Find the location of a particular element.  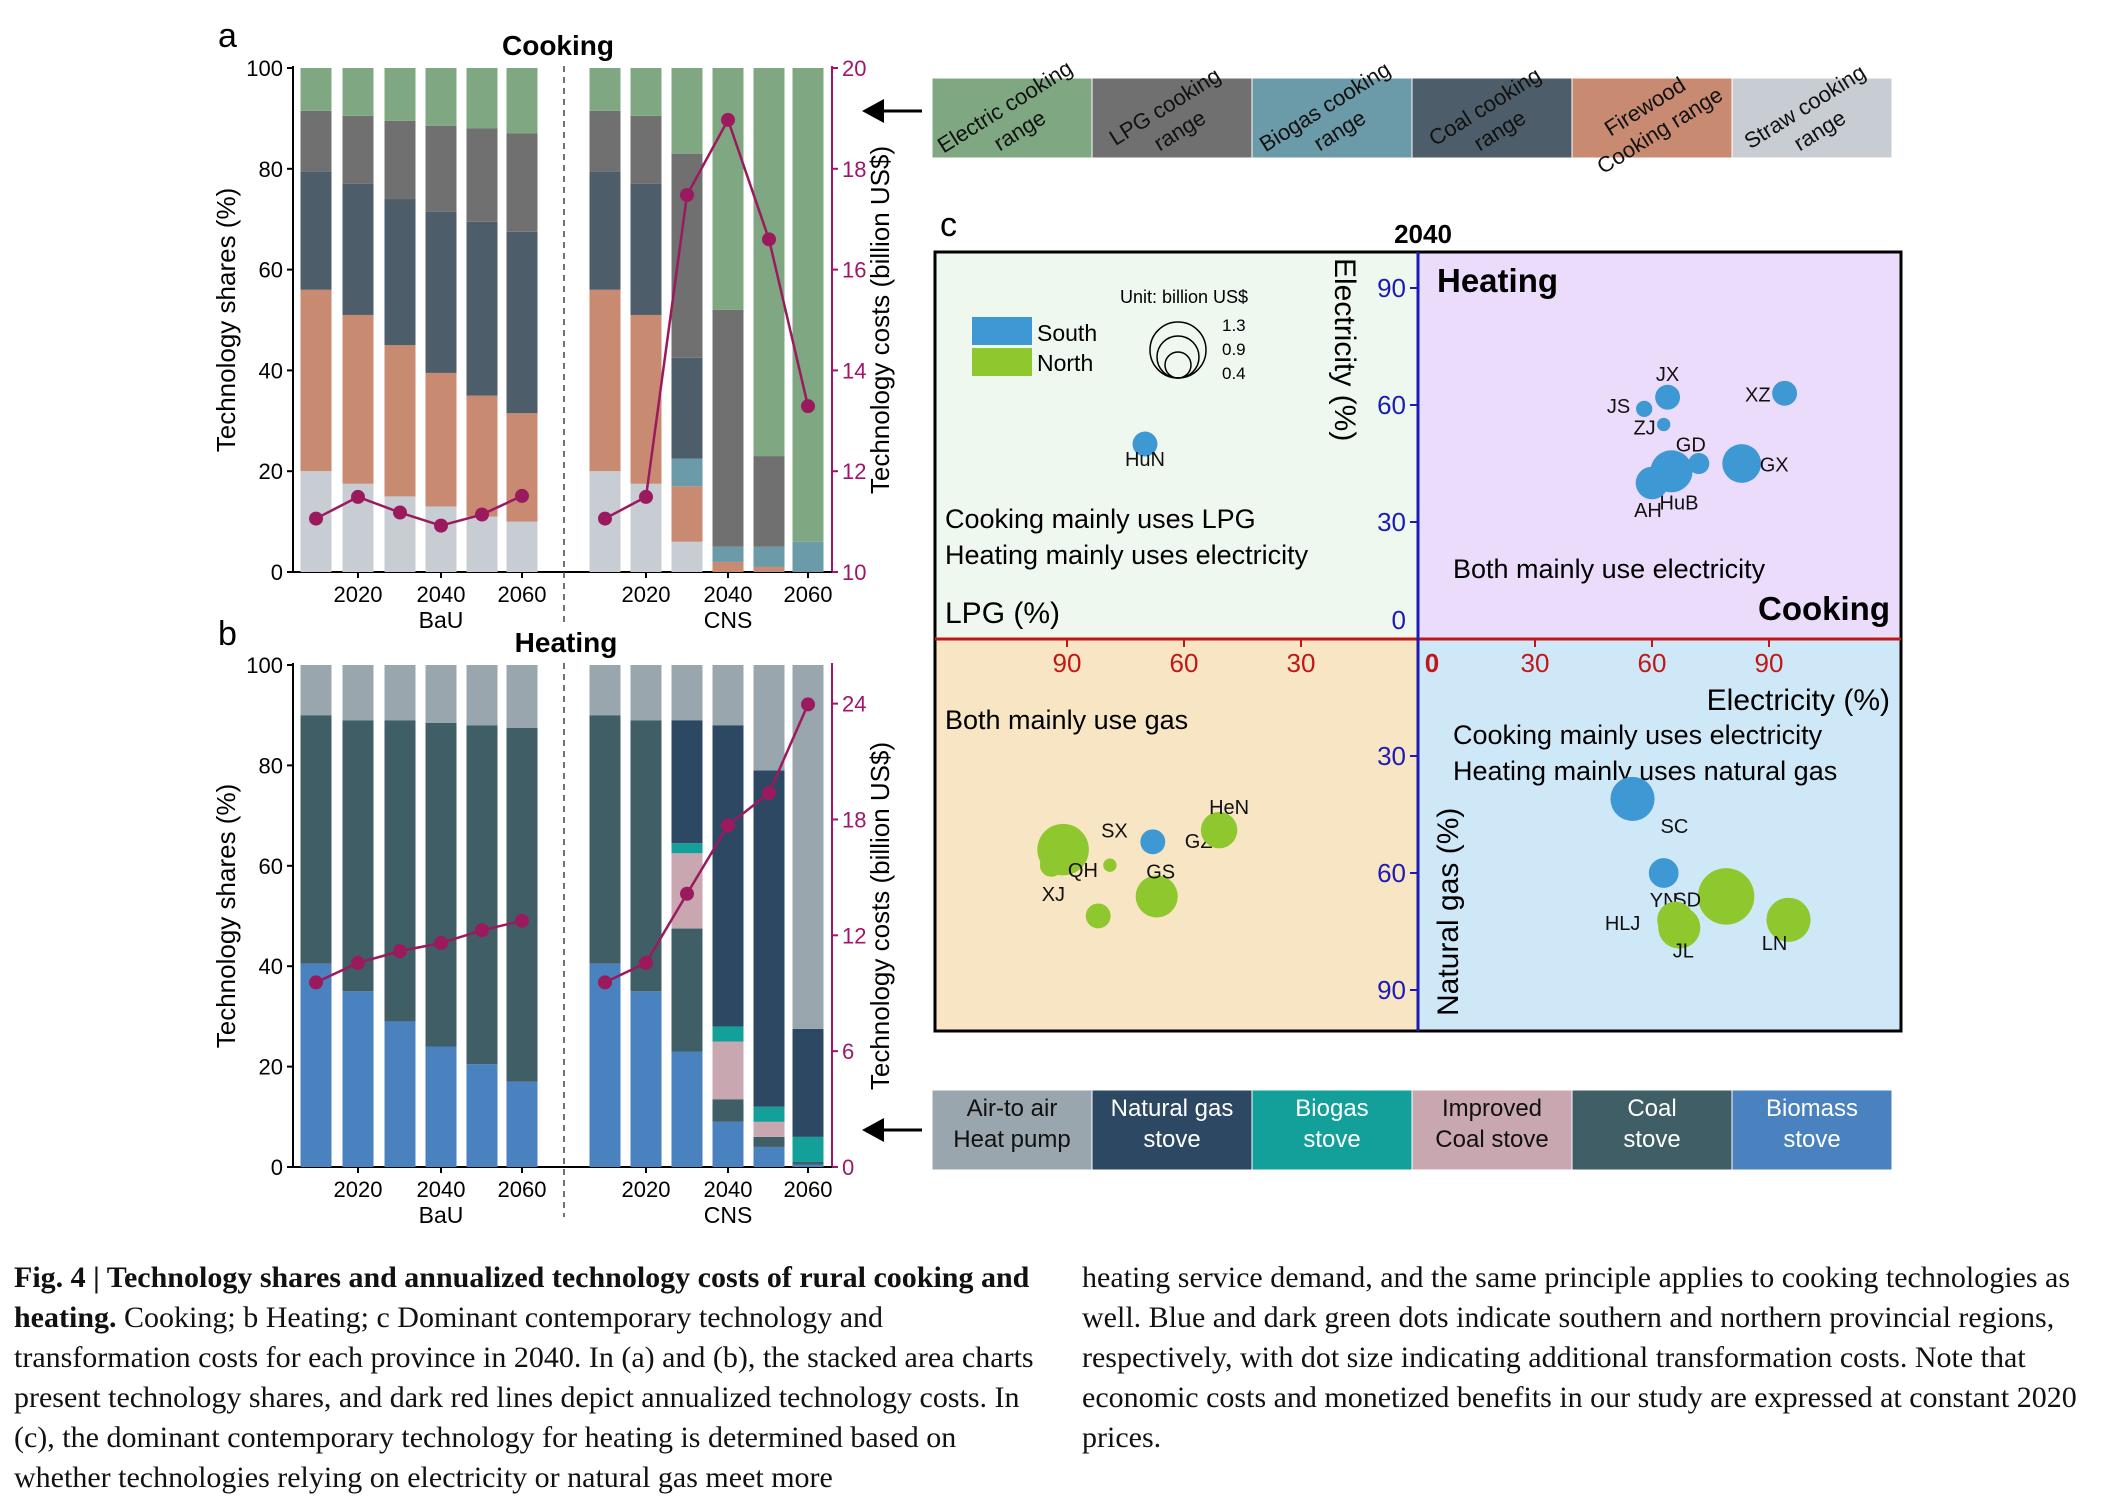

province-label: HeN is located at coordinates (1229, 808).